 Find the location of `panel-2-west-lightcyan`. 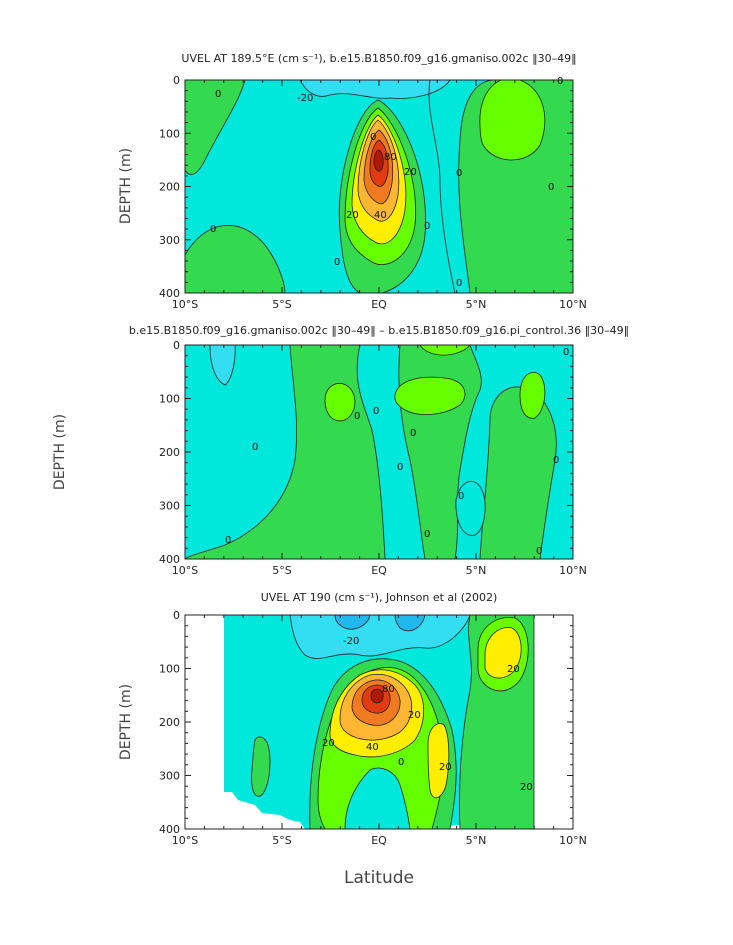

panel-2-west-lightcyan is located at coordinates (222, 365).